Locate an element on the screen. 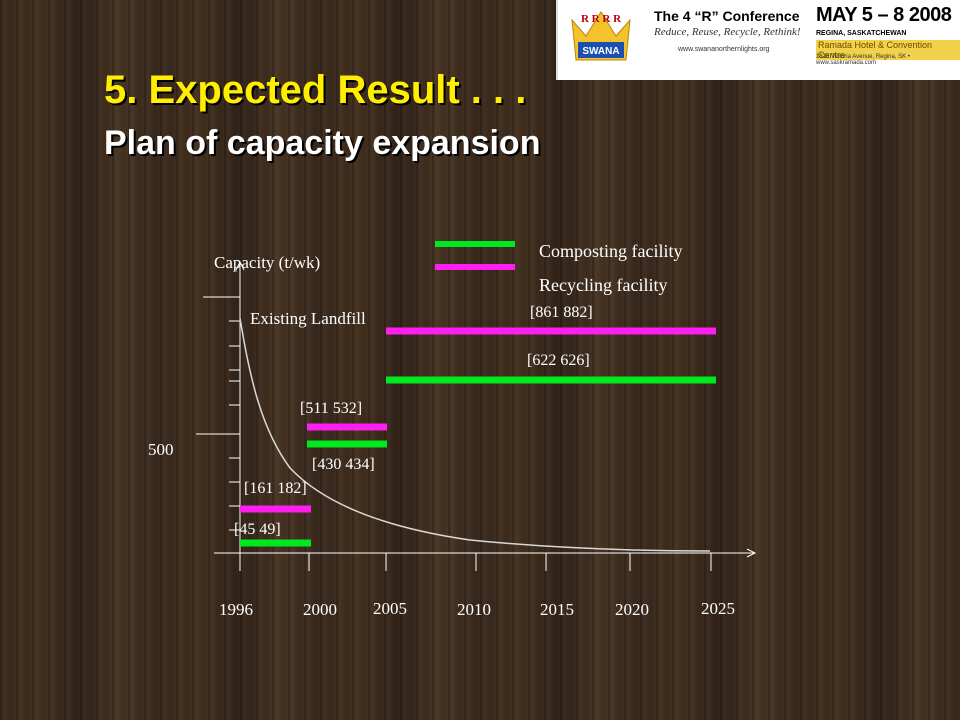 The height and width of the screenshot is (720, 960). x-tick-label: 2025 is located at coordinates (718, 608).